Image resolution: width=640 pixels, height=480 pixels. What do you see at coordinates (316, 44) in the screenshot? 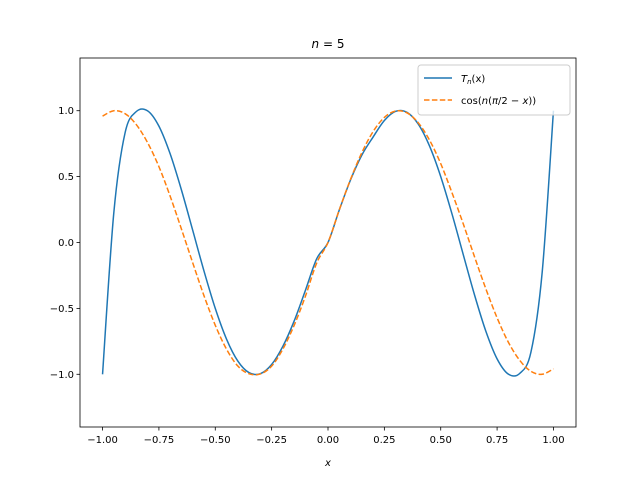
I see `title-variable: n` at bounding box center [316, 44].